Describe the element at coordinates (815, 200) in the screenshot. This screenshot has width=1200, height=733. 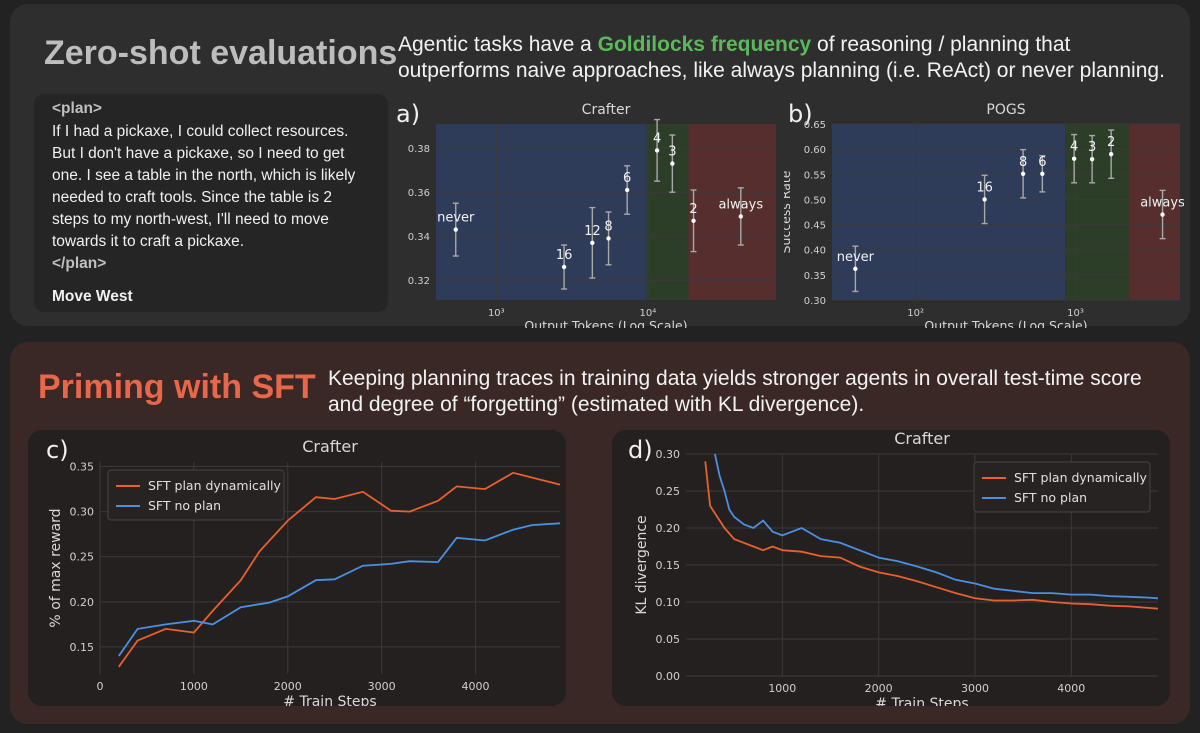
I see `y-tick-label: 0.50` at that location.